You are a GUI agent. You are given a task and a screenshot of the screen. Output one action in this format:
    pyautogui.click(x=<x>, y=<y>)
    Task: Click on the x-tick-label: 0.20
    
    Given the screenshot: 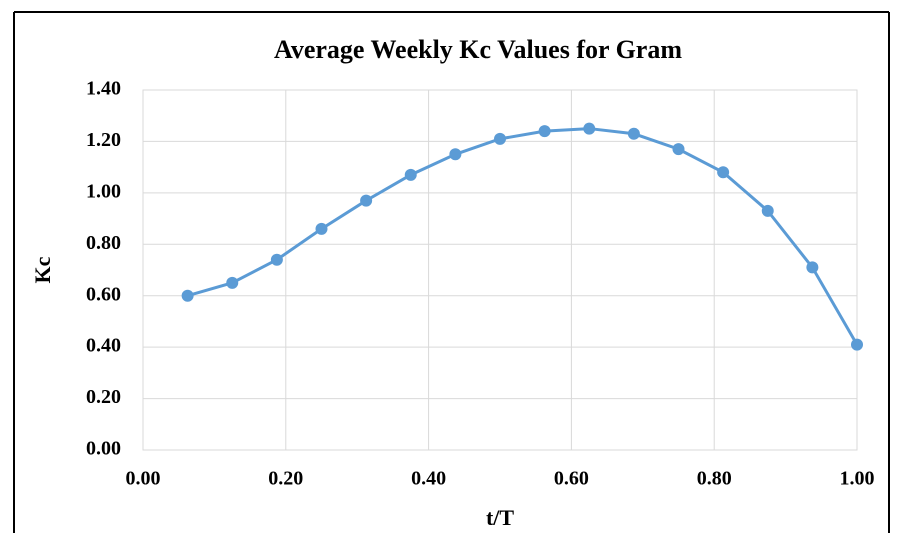 What is the action you would take?
    pyautogui.click(x=285, y=479)
    